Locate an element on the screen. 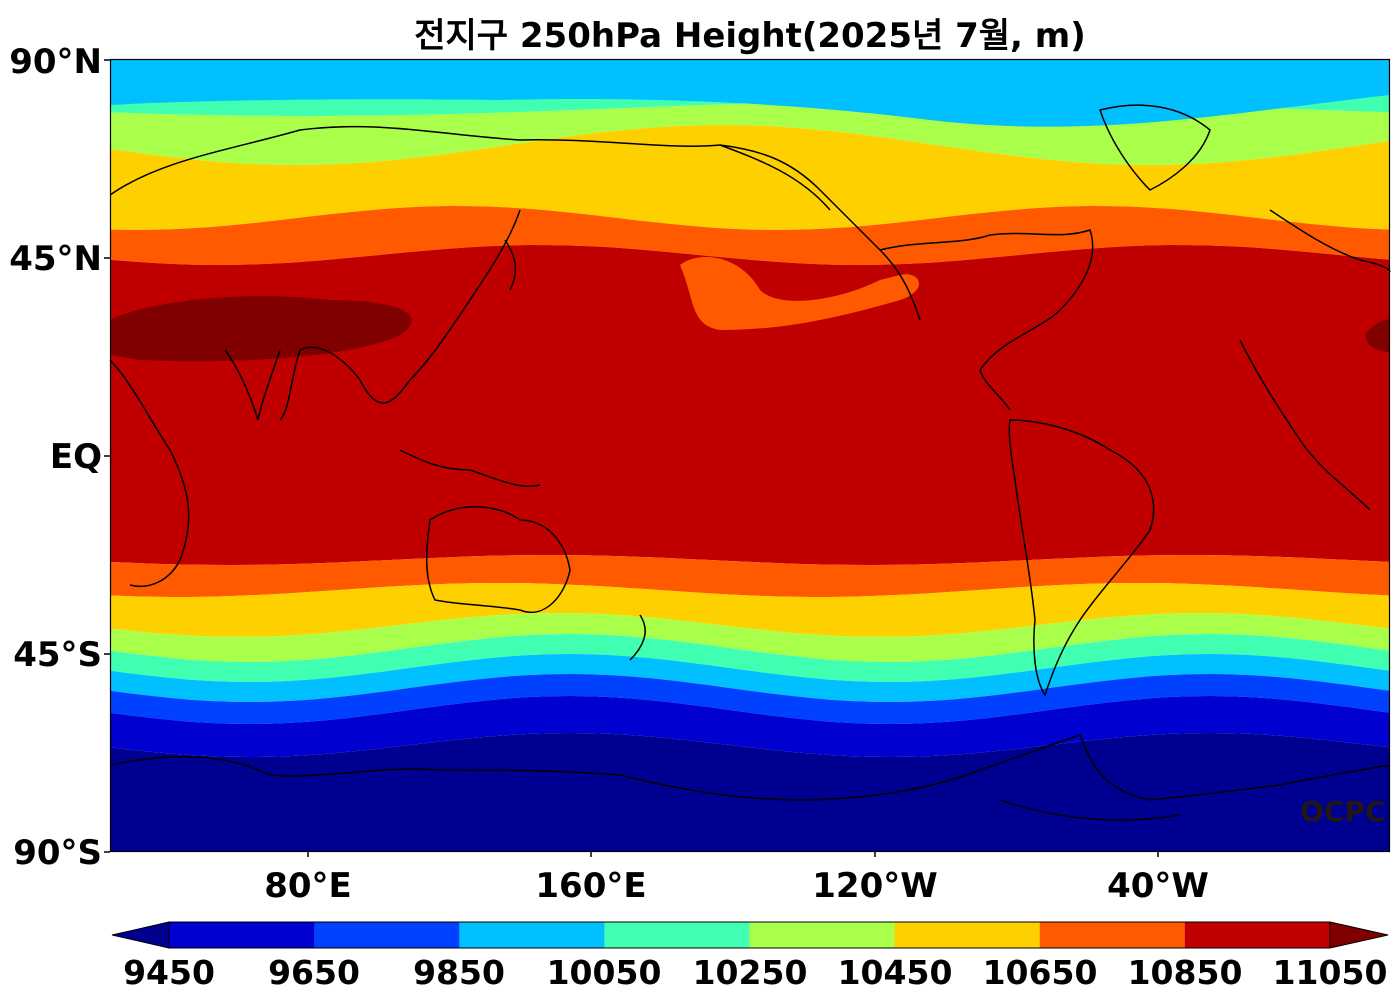 This screenshot has height=1008, width=1400. colorbar-tick-label: 10650 is located at coordinates (1040, 972).